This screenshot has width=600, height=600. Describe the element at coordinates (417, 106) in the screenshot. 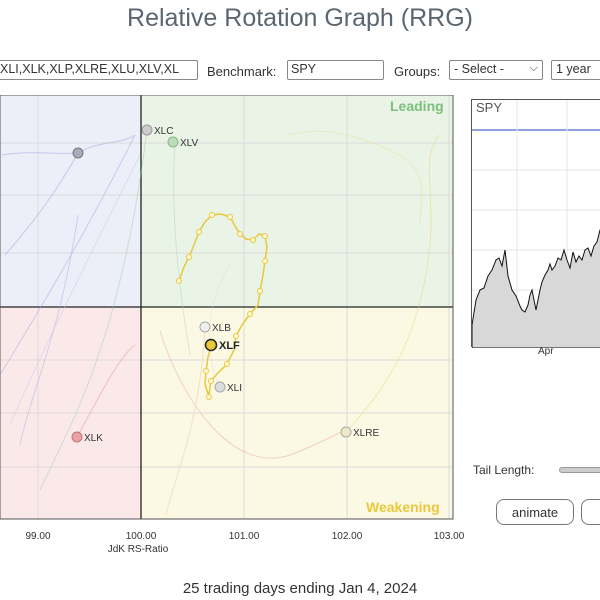

I see `leading-label: Leading` at that location.